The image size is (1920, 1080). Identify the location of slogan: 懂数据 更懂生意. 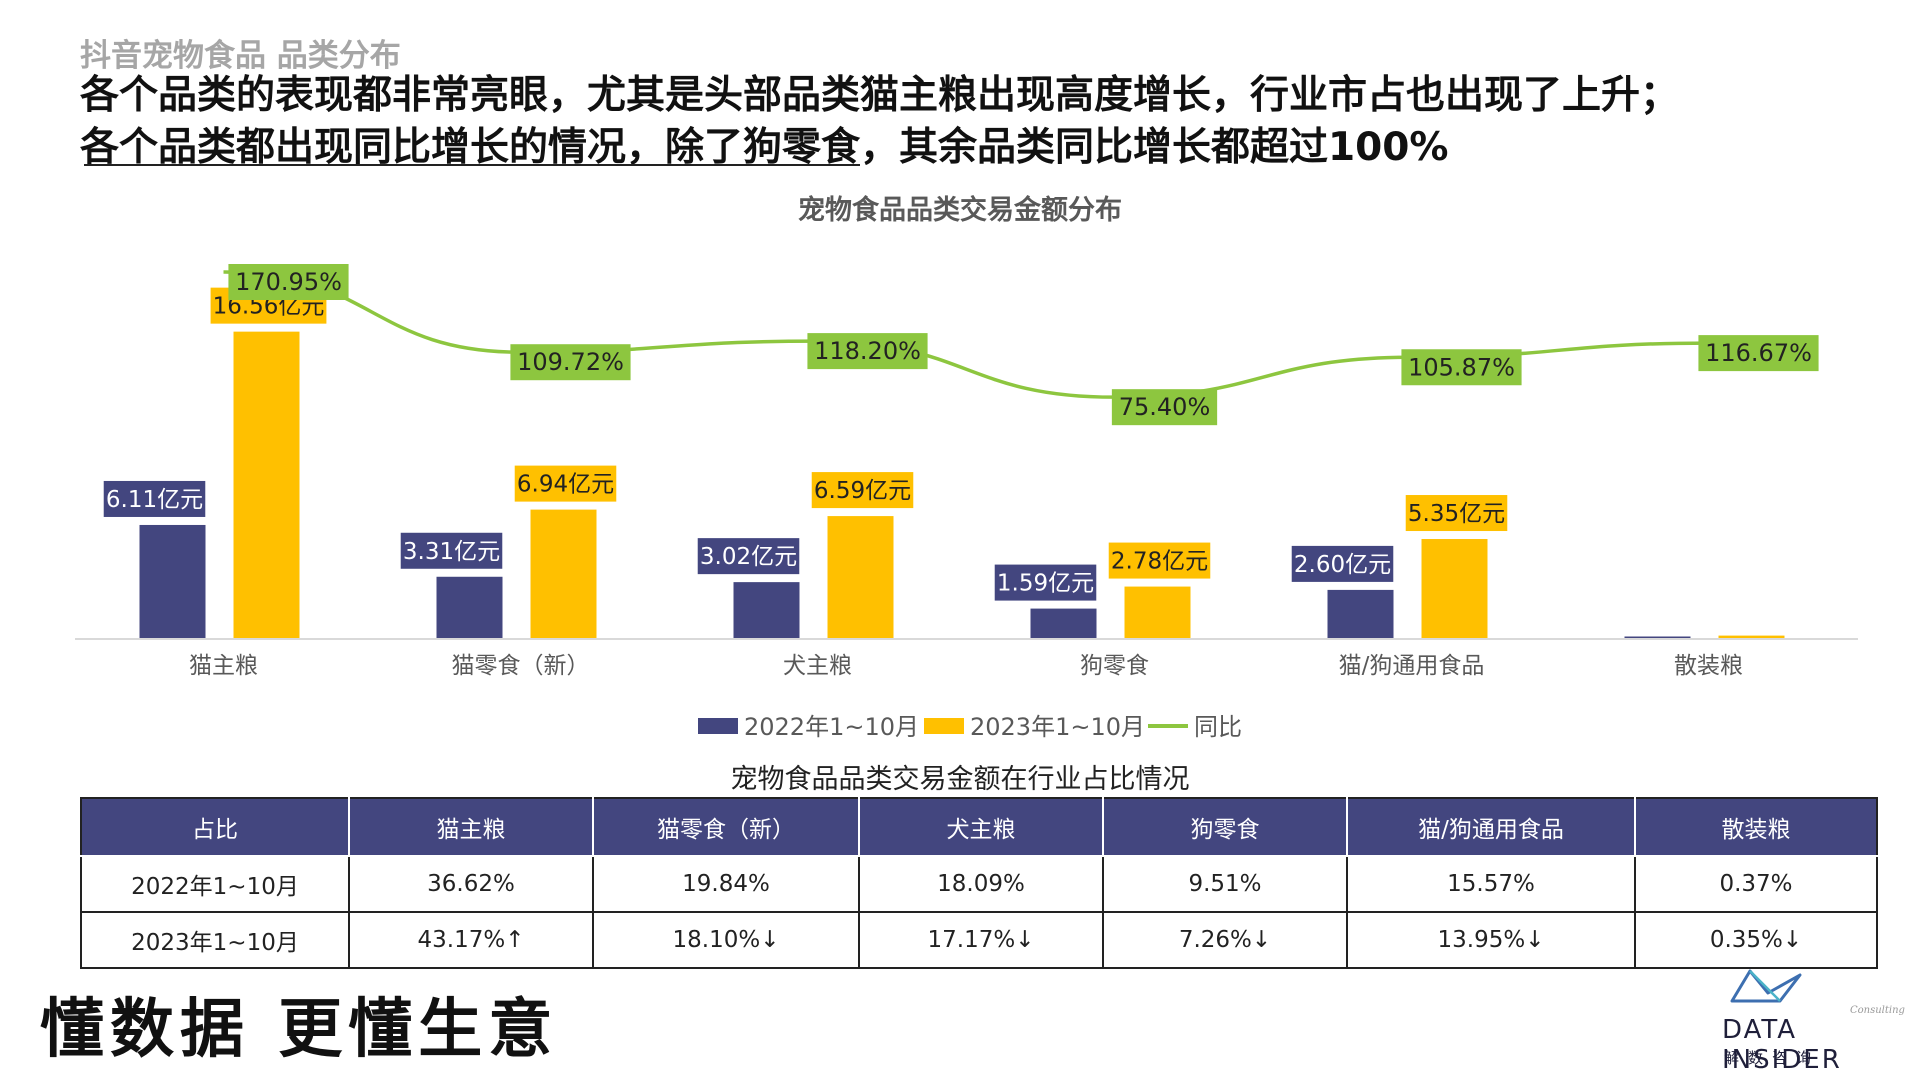
(299, 1030).